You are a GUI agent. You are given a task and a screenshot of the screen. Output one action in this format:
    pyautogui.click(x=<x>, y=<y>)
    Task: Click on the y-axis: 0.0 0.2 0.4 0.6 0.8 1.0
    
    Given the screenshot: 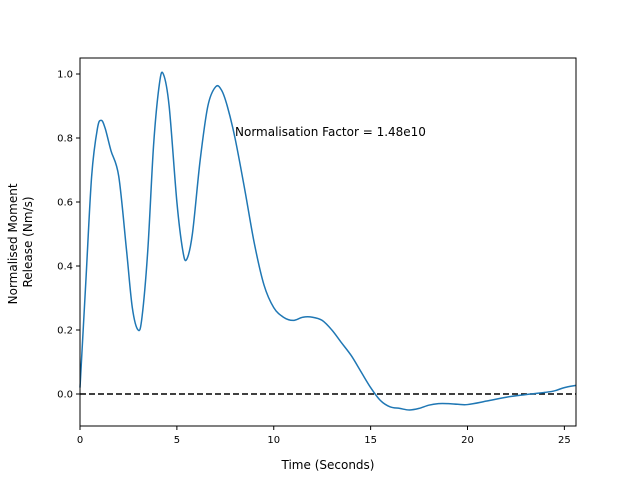 What is the action you would take?
    pyautogui.click(x=68, y=235)
    